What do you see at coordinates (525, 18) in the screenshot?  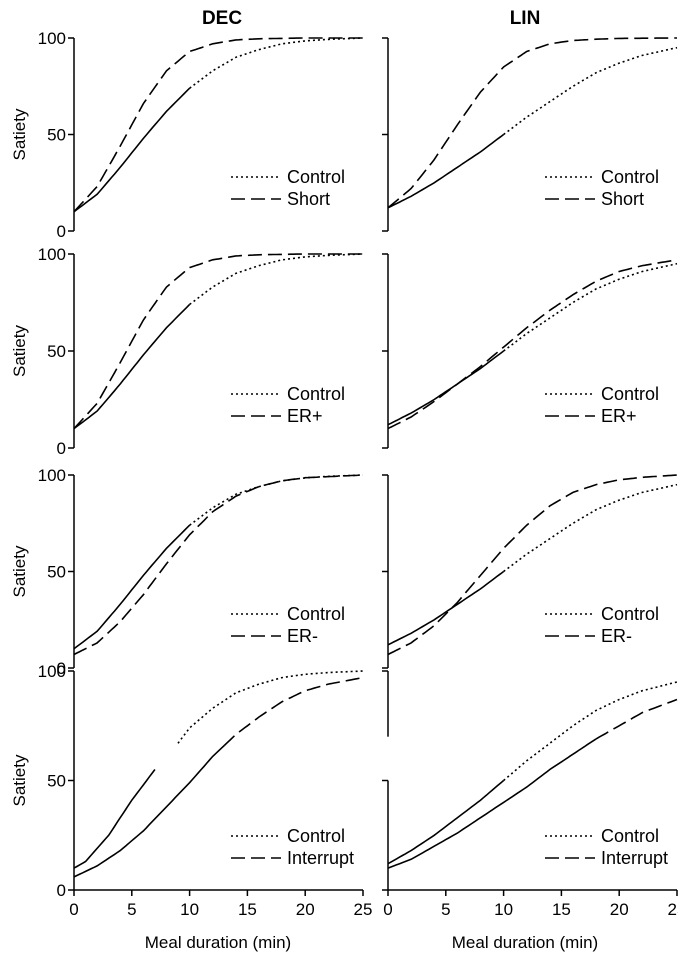 I see `column-title-lin: LIN` at bounding box center [525, 18].